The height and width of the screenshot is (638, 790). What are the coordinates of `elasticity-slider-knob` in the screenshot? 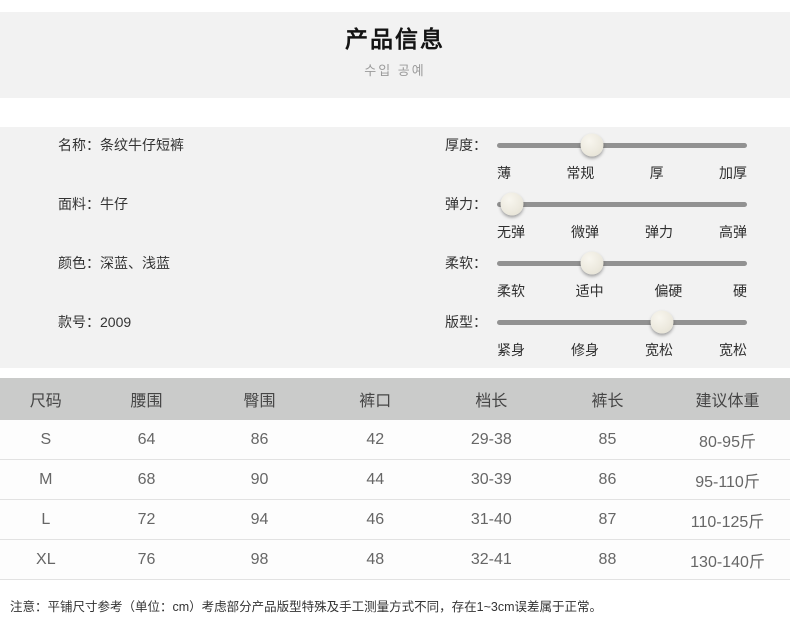 It's located at (512, 204).